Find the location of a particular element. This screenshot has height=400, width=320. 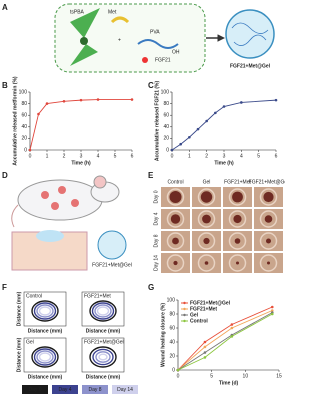

panel-label: D is located at coordinates (5, 175).